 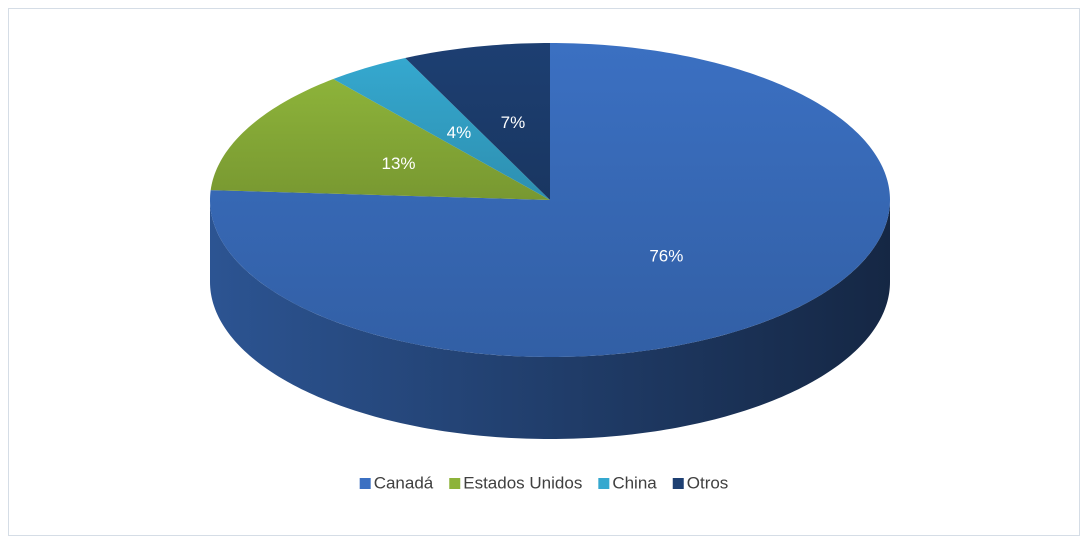 What do you see at coordinates (666, 256) in the screenshot?
I see `data-label: 76%` at bounding box center [666, 256].